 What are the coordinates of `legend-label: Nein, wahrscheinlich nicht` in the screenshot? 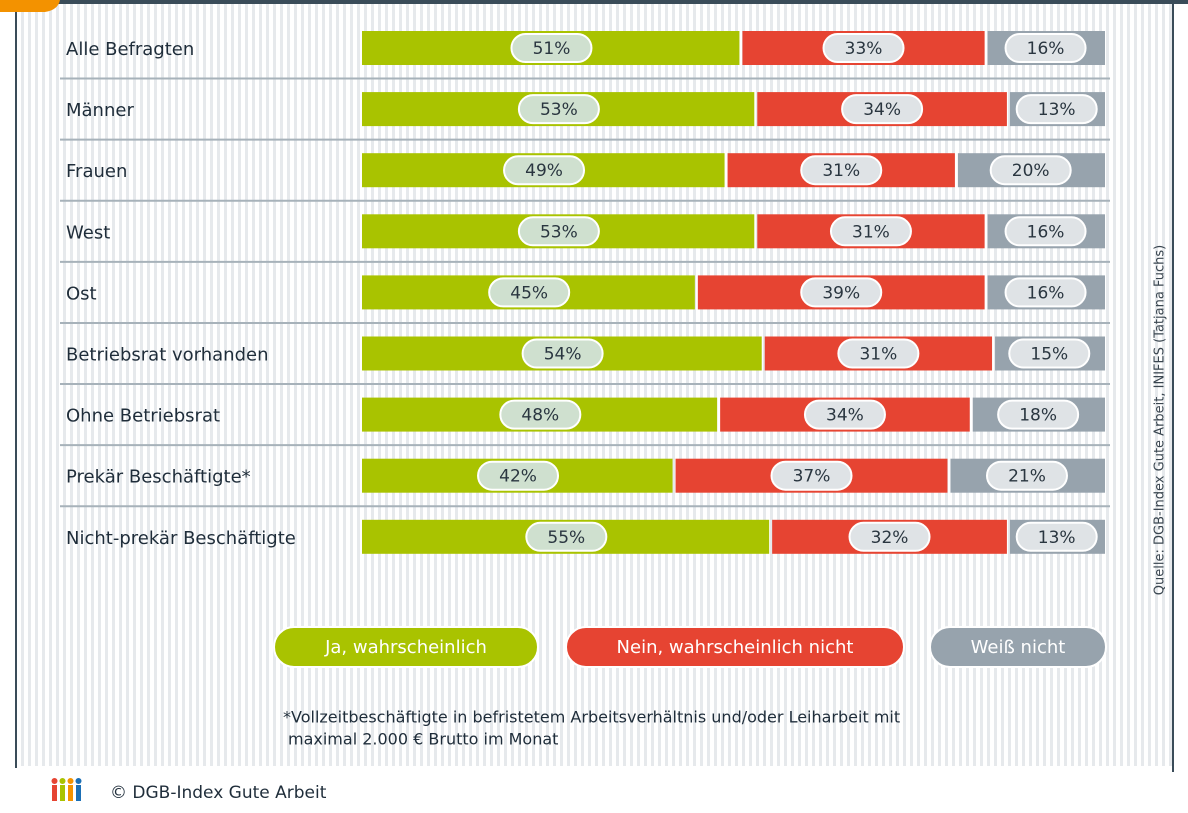 It's located at (735, 647).